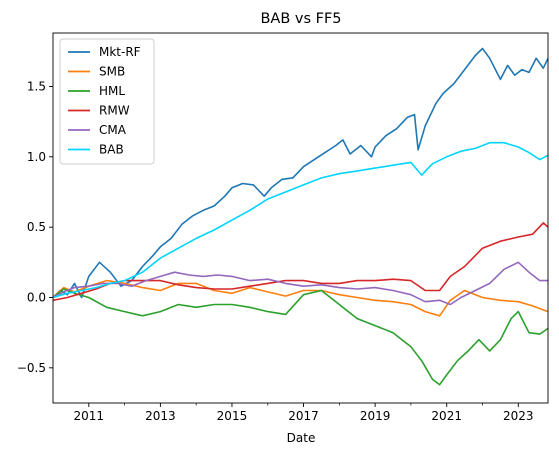 The width and height of the screenshot is (559, 455). What do you see at coordinates (160, 416) in the screenshot?
I see `x-tick-label: 2013` at bounding box center [160, 416].